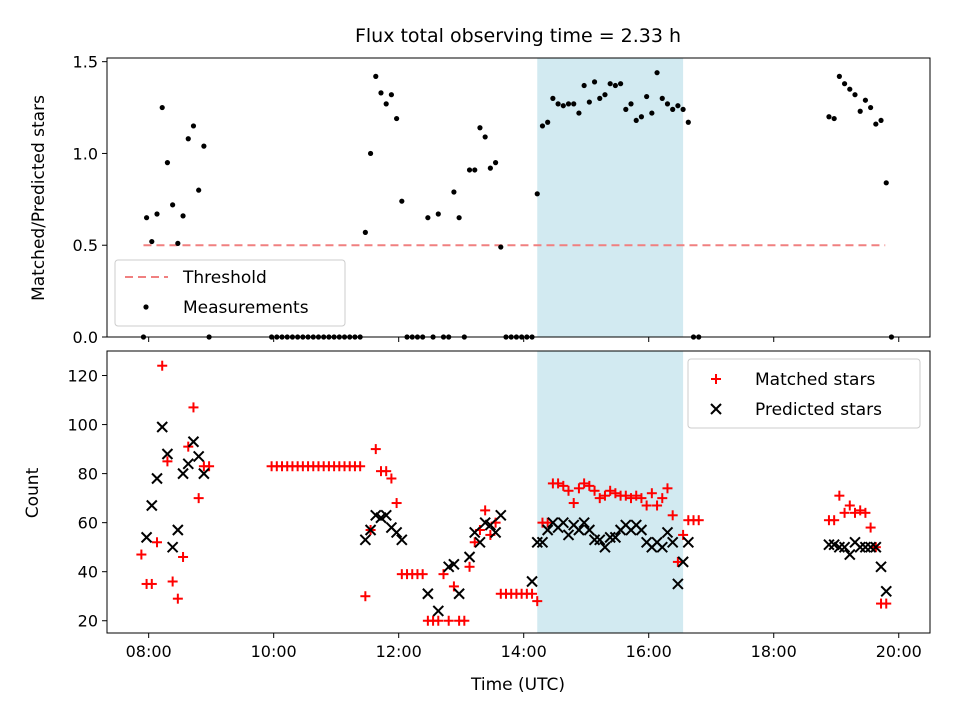 Image resolution: width=960 pixels, height=720 pixels. What do you see at coordinates (149, 651) in the screenshot?
I see `bottom-x-tick-label: 08:00` at bounding box center [149, 651].